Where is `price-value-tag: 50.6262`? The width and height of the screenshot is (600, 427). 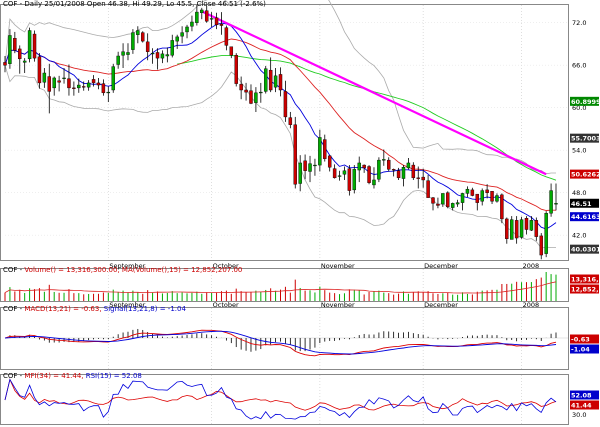
price-value-tag: 50.6262 is located at coordinates (585, 175).